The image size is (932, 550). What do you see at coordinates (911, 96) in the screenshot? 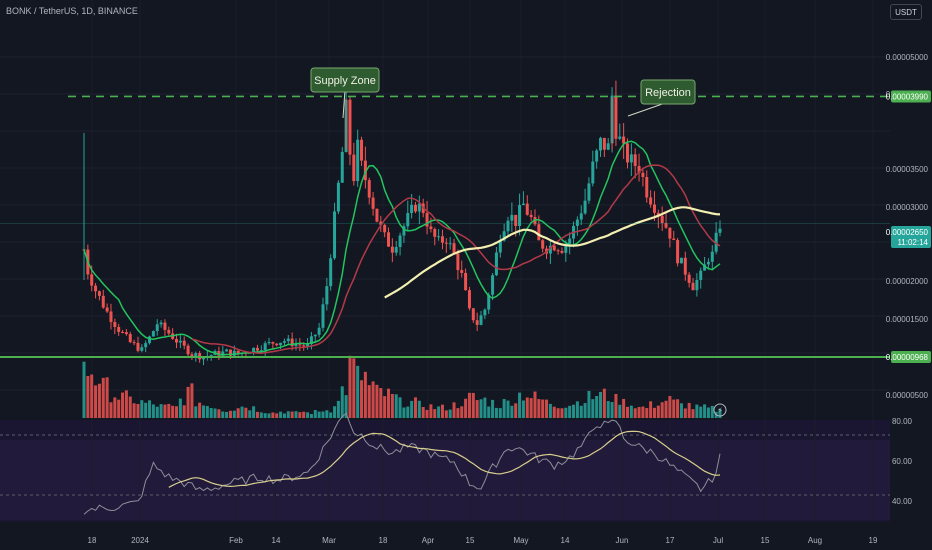
I see `resistance-badge` at bounding box center [911, 96].